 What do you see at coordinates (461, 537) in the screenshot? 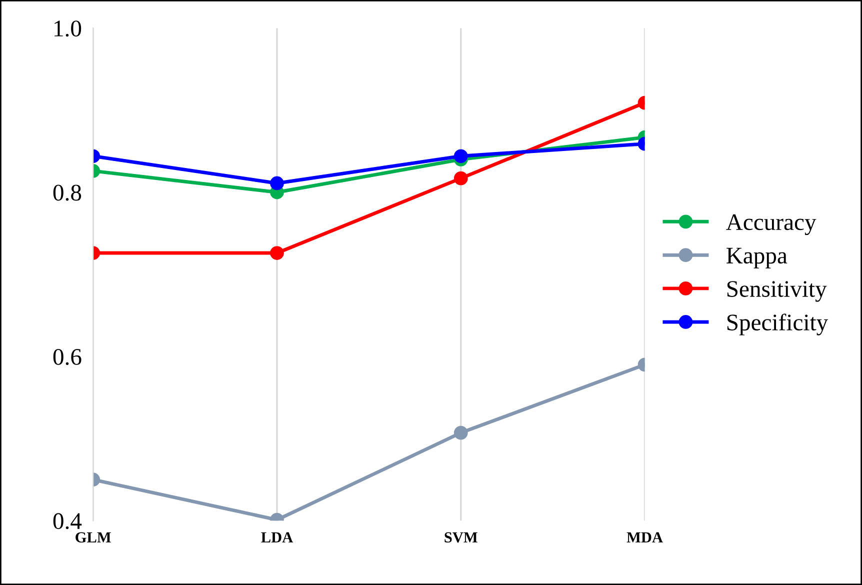
I see `x-tick-label: SVM` at bounding box center [461, 537].